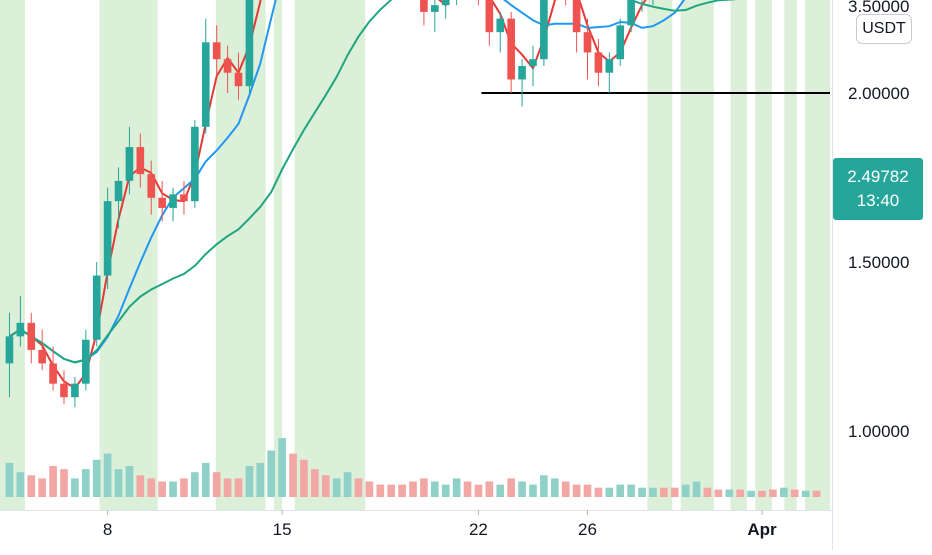 This screenshot has height=555, width=932. I want to click on x-tick-label: 8, so click(107, 529).